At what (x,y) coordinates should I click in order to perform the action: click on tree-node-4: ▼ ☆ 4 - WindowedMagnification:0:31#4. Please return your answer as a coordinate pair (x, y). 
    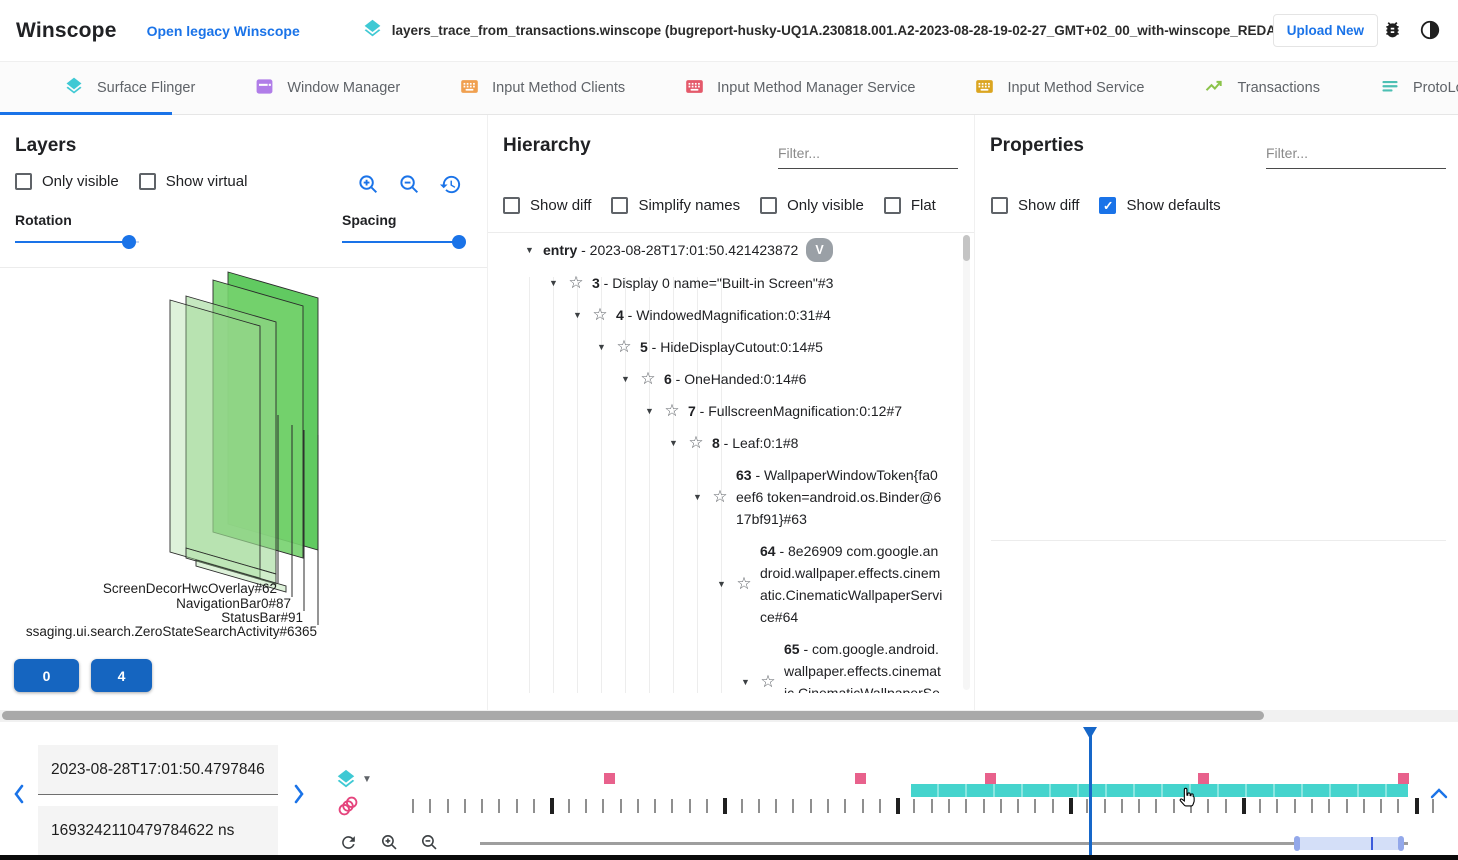
    Looking at the image, I should click on (723, 315).